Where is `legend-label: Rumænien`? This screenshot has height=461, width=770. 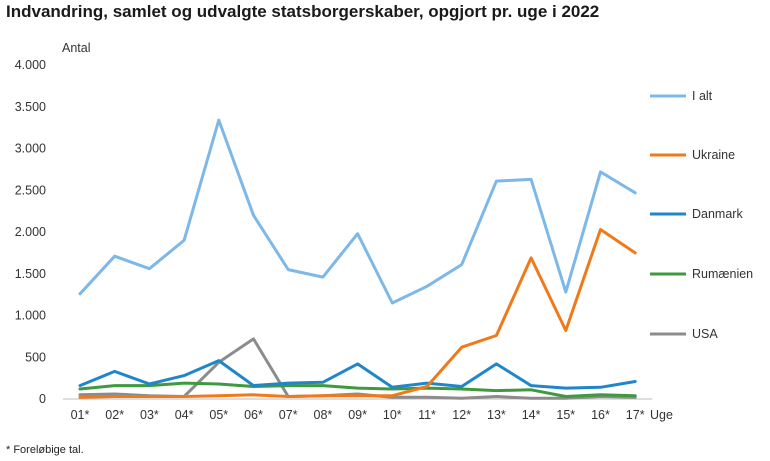 legend-label: Rumænien is located at coordinates (722, 274).